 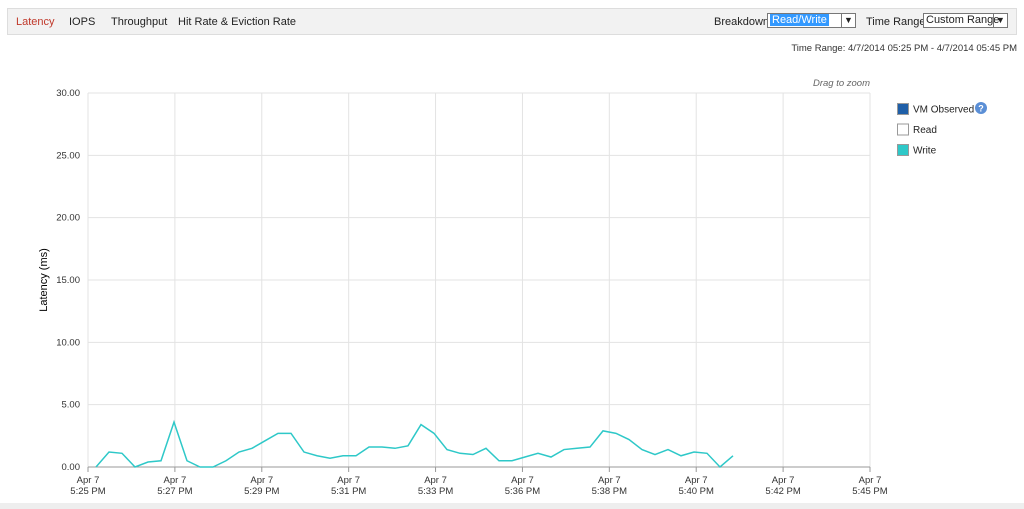 I want to click on x-tick-label: 5:33 PM, so click(x=435, y=491).